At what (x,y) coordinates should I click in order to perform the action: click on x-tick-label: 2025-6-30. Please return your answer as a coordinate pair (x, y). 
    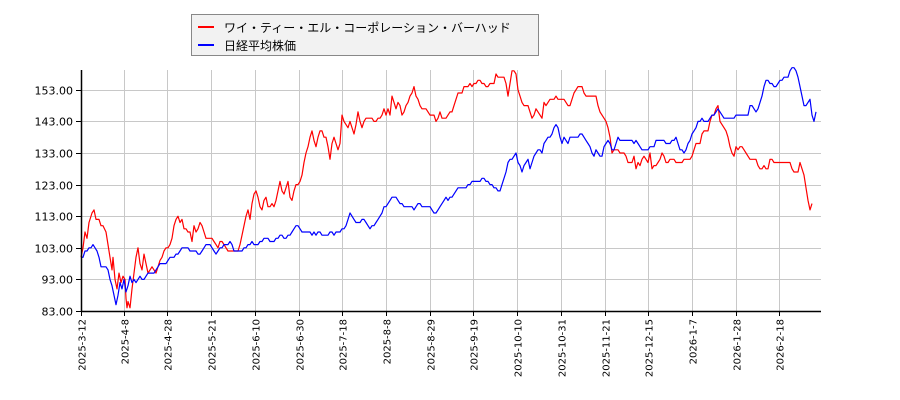
    Looking at the image, I should click on (301, 345).